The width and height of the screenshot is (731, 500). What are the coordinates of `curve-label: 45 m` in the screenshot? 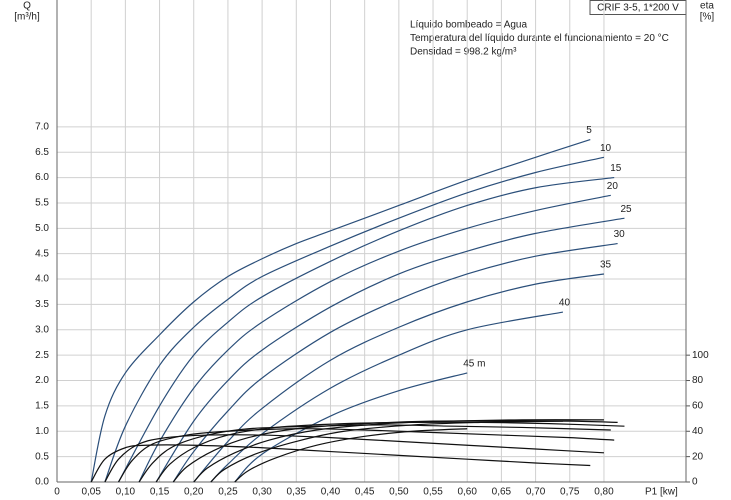 It's located at (474, 364).